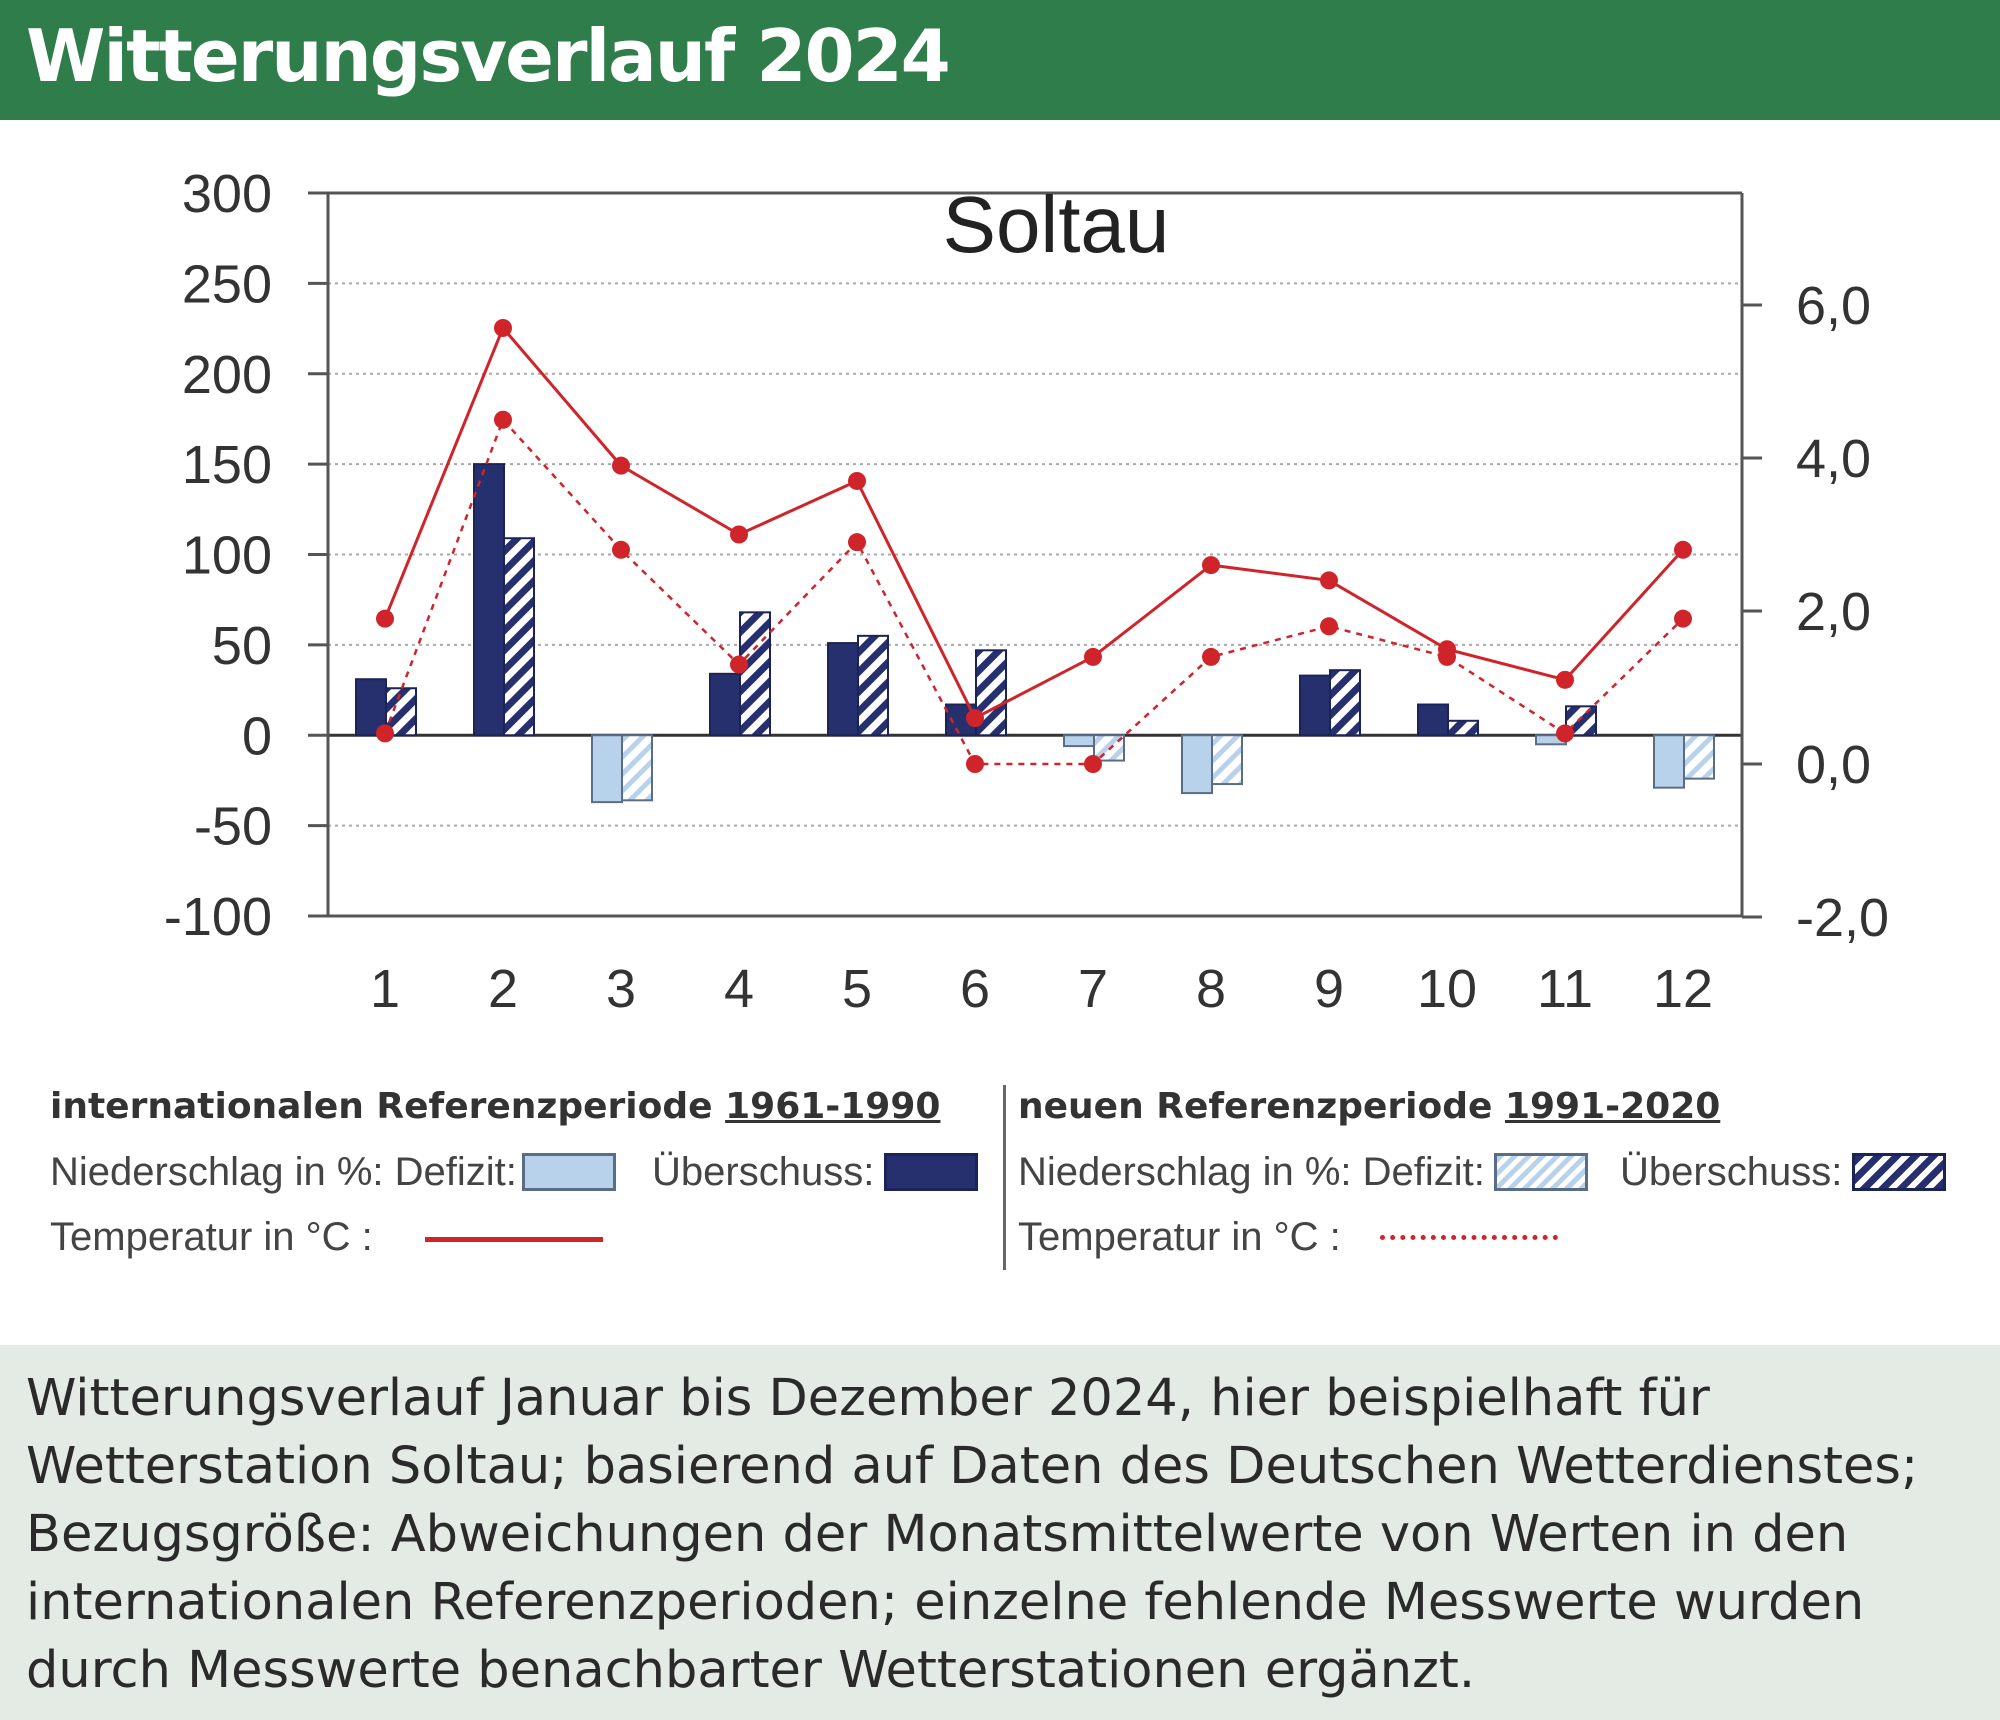  What do you see at coordinates (1004, 1177) in the screenshot?
I see `legend-divider` at bounding box center [1004, 1177].